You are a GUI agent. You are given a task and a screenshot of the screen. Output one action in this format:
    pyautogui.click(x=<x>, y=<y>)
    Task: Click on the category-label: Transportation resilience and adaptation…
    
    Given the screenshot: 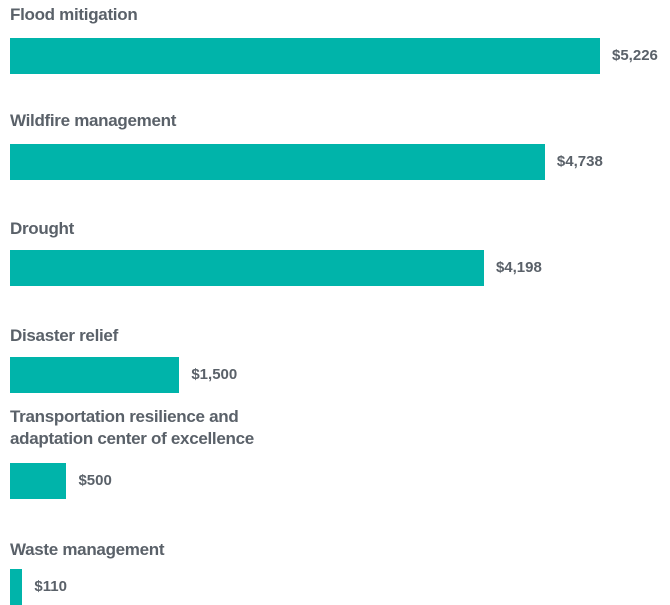 What is the action you would take?
    pyautogui.click(x=132, y=427)
    